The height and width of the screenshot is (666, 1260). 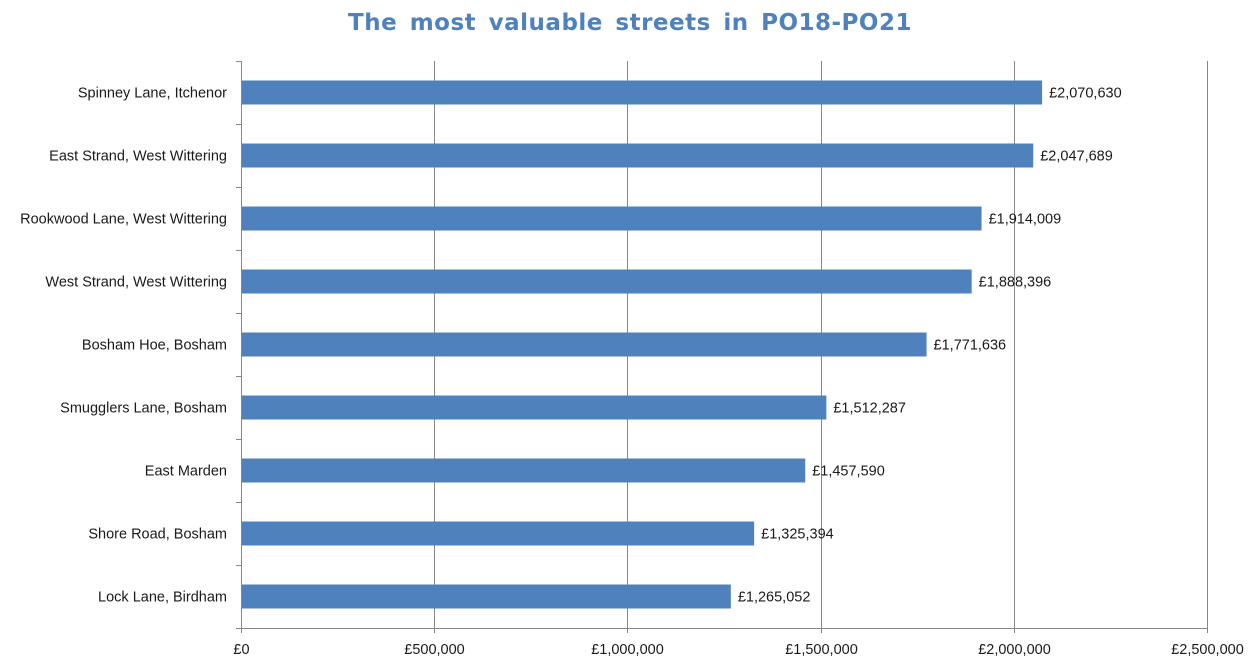 I want to click on category-label: Lock Lane, Birdham, so click(x=162, y=598).